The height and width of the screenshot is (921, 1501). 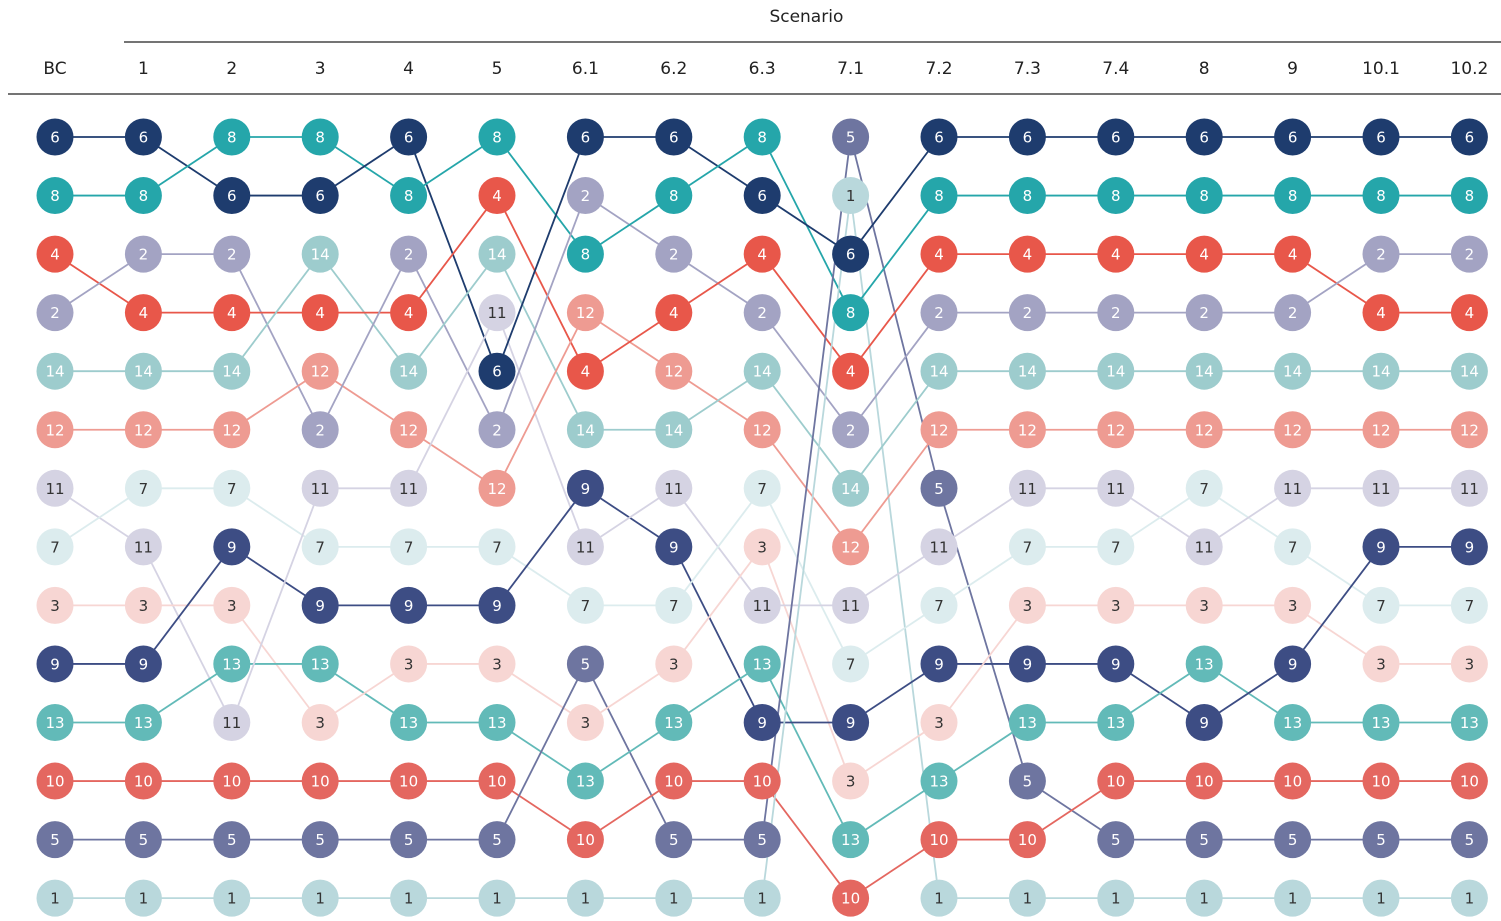 What do you see at coordinates (1381, 430) in the screenshot?
I see `rank-node-12: 12` at bounding box center [1381, 430].